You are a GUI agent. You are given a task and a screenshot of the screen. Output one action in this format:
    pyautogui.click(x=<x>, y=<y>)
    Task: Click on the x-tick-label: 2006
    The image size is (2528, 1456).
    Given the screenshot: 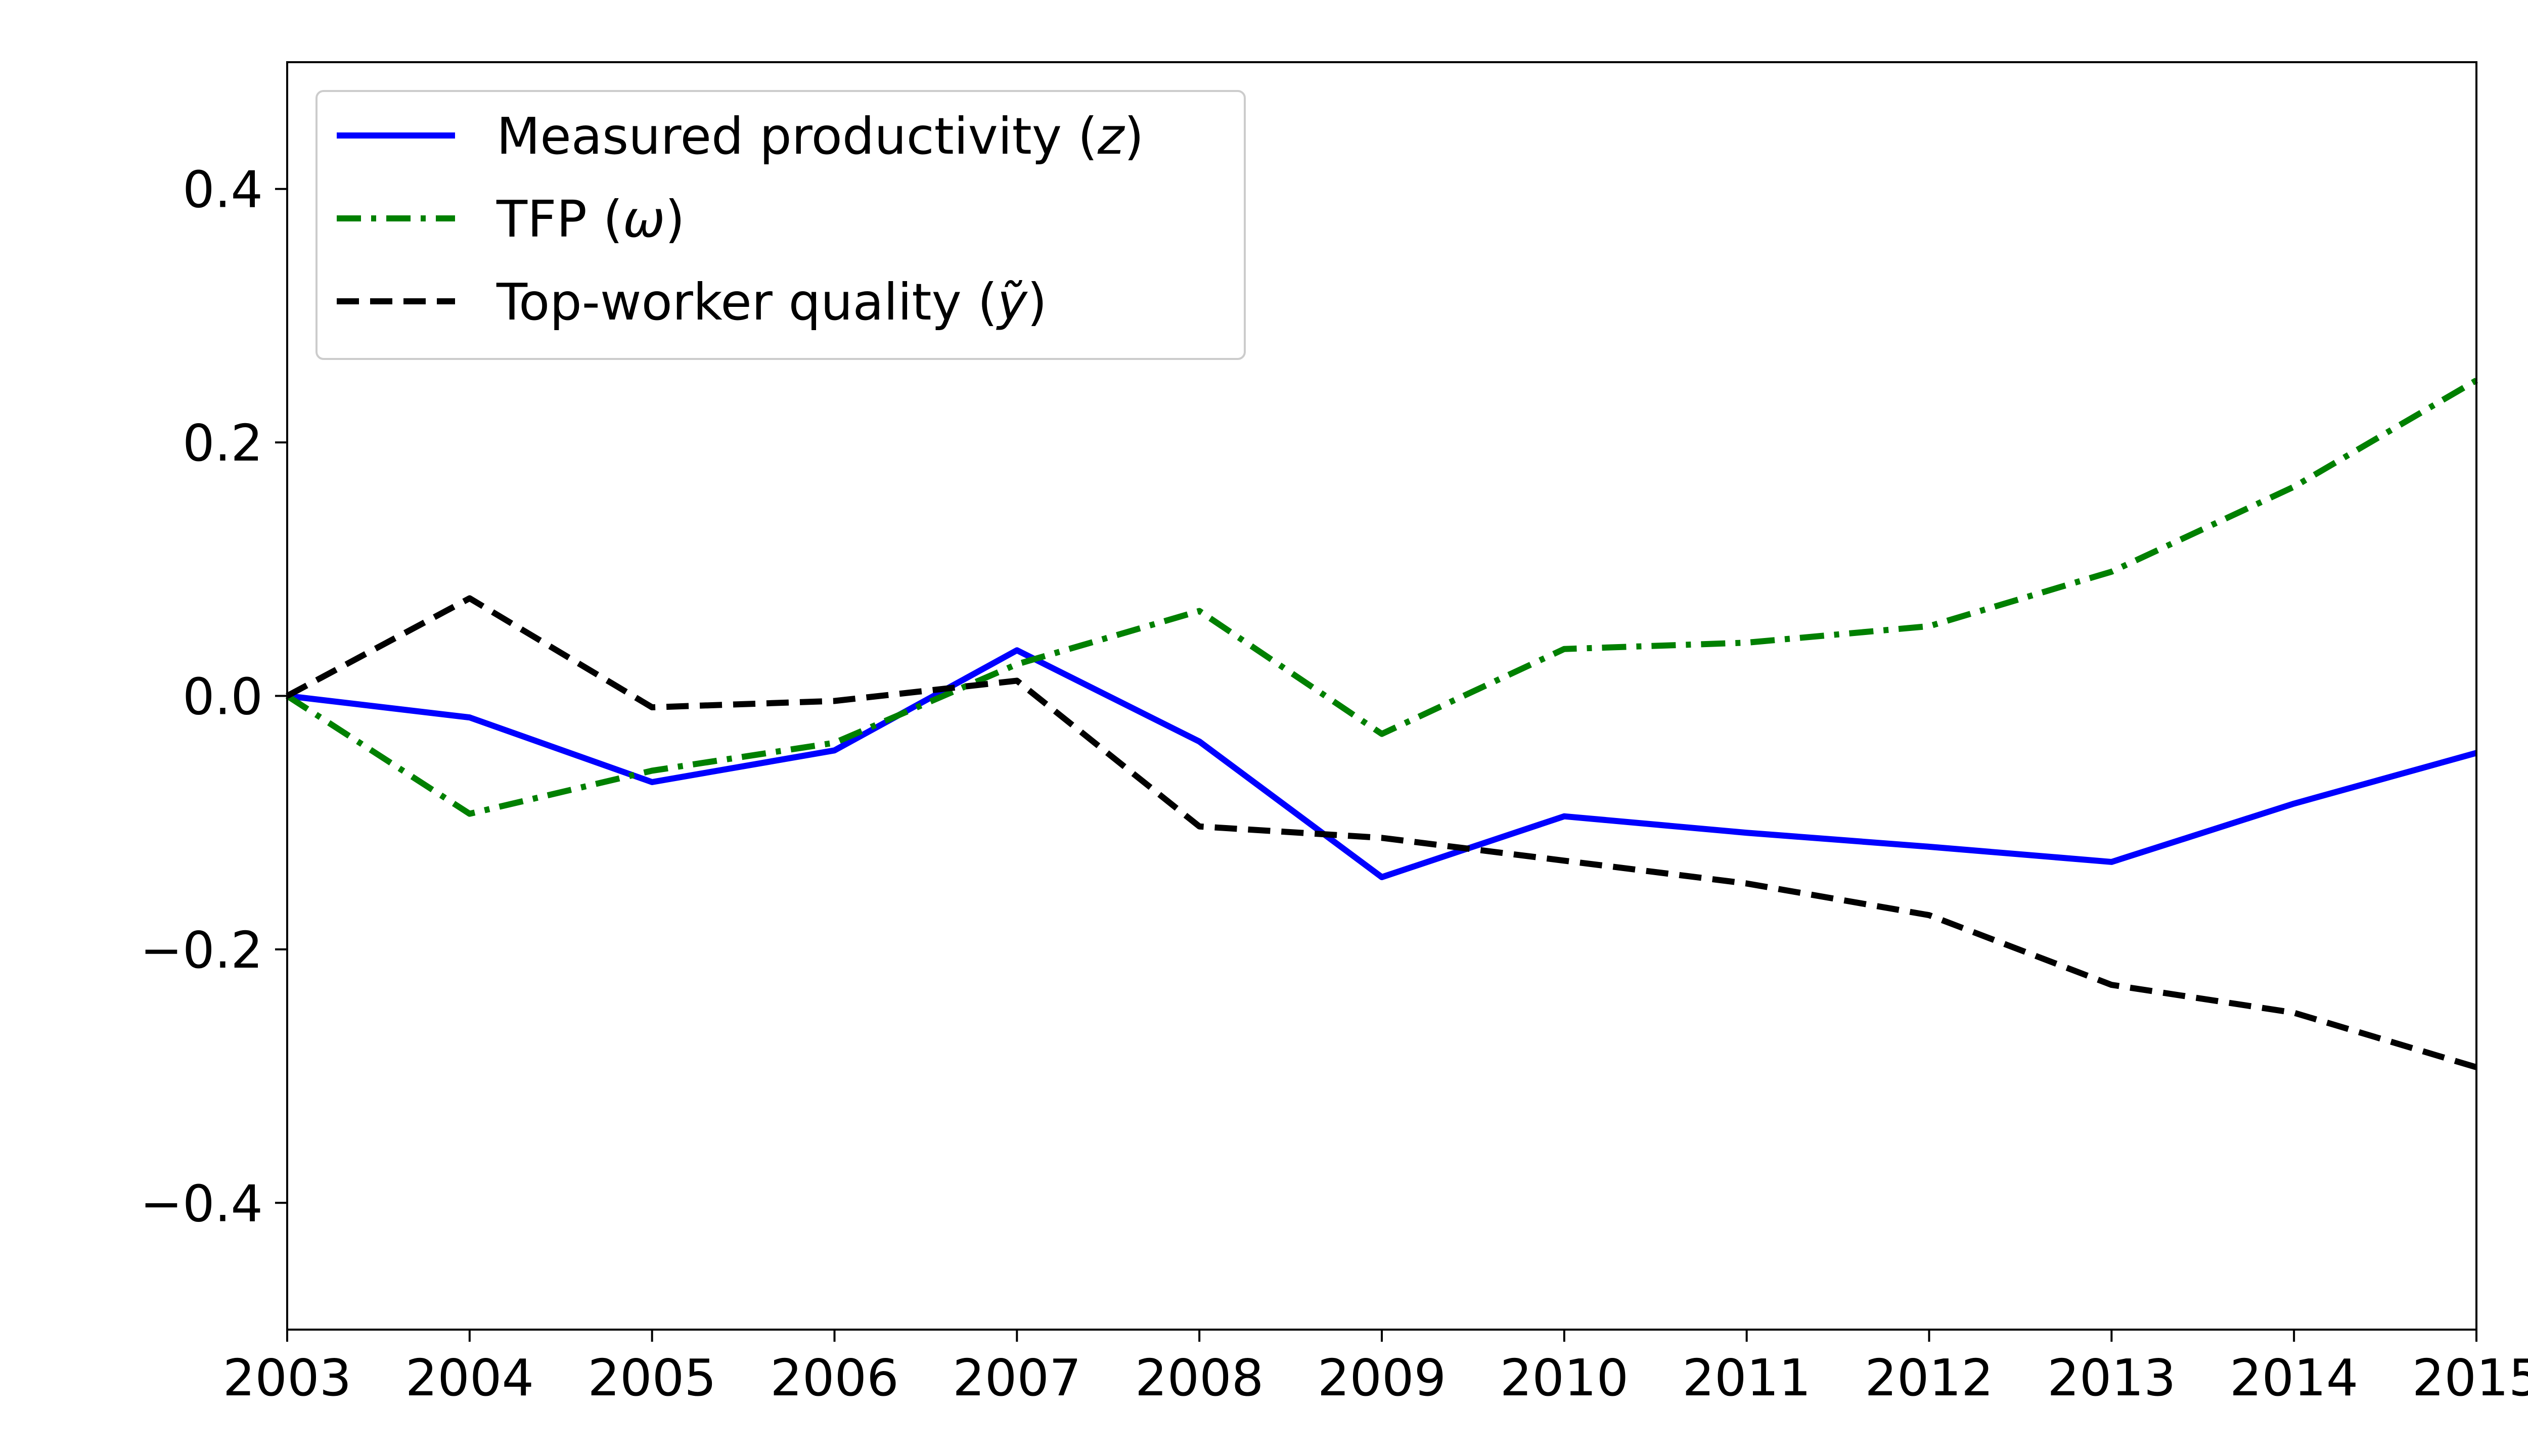 What is the action you would take?
    pyautogui.click(x=835, y=1377)
    